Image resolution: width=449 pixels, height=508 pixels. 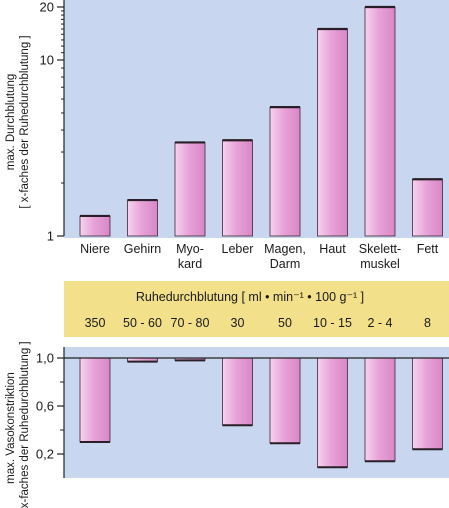 I want to click on vasoconstriction-tick-label: 0,6, so click(x=45, y=406).